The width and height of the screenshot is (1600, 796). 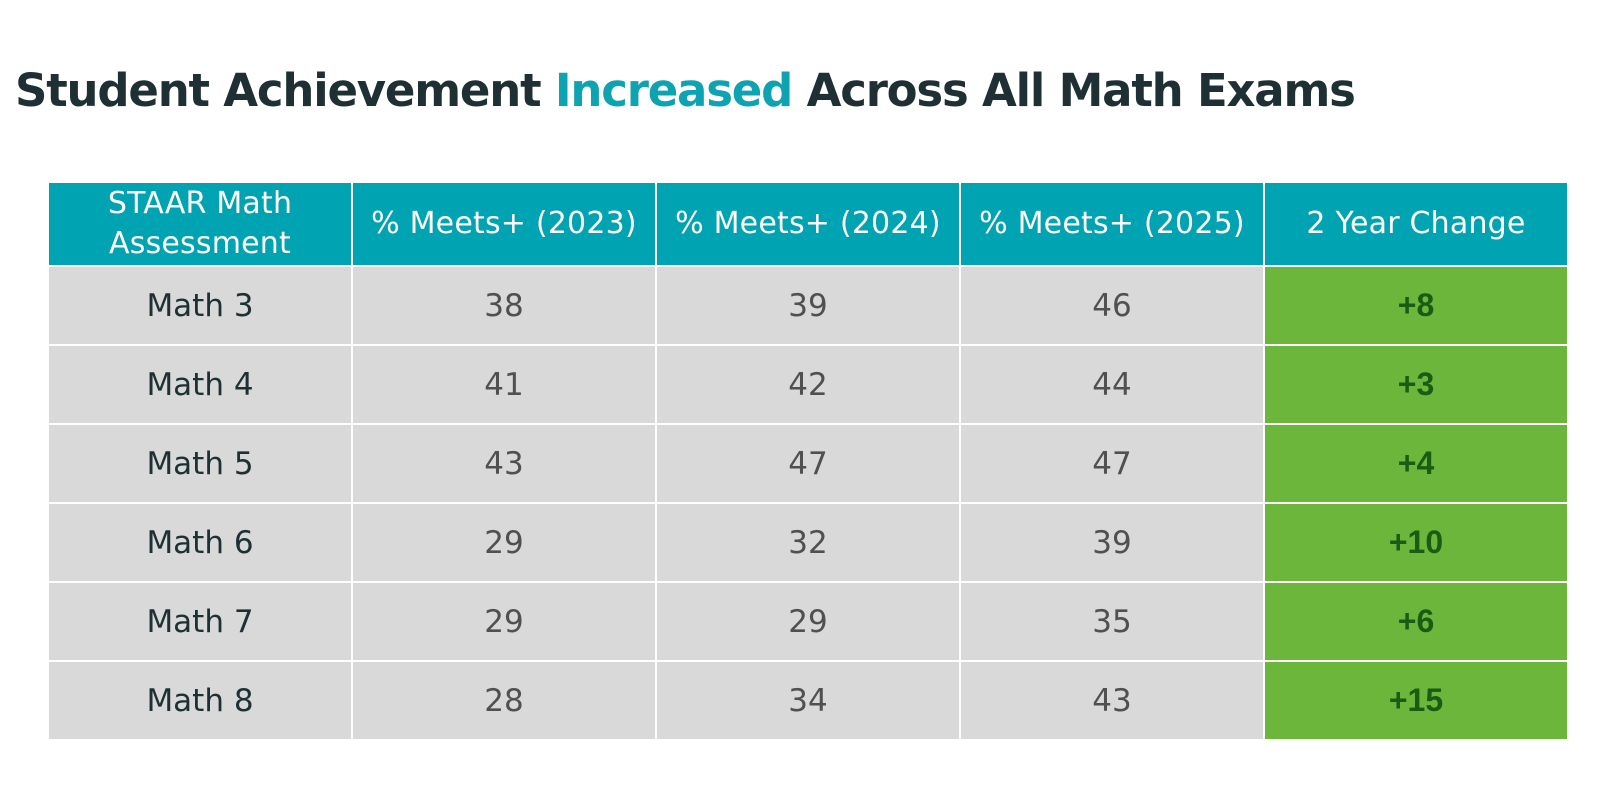 I want to click on cell-change: +4, so click(x=1416, y=463).